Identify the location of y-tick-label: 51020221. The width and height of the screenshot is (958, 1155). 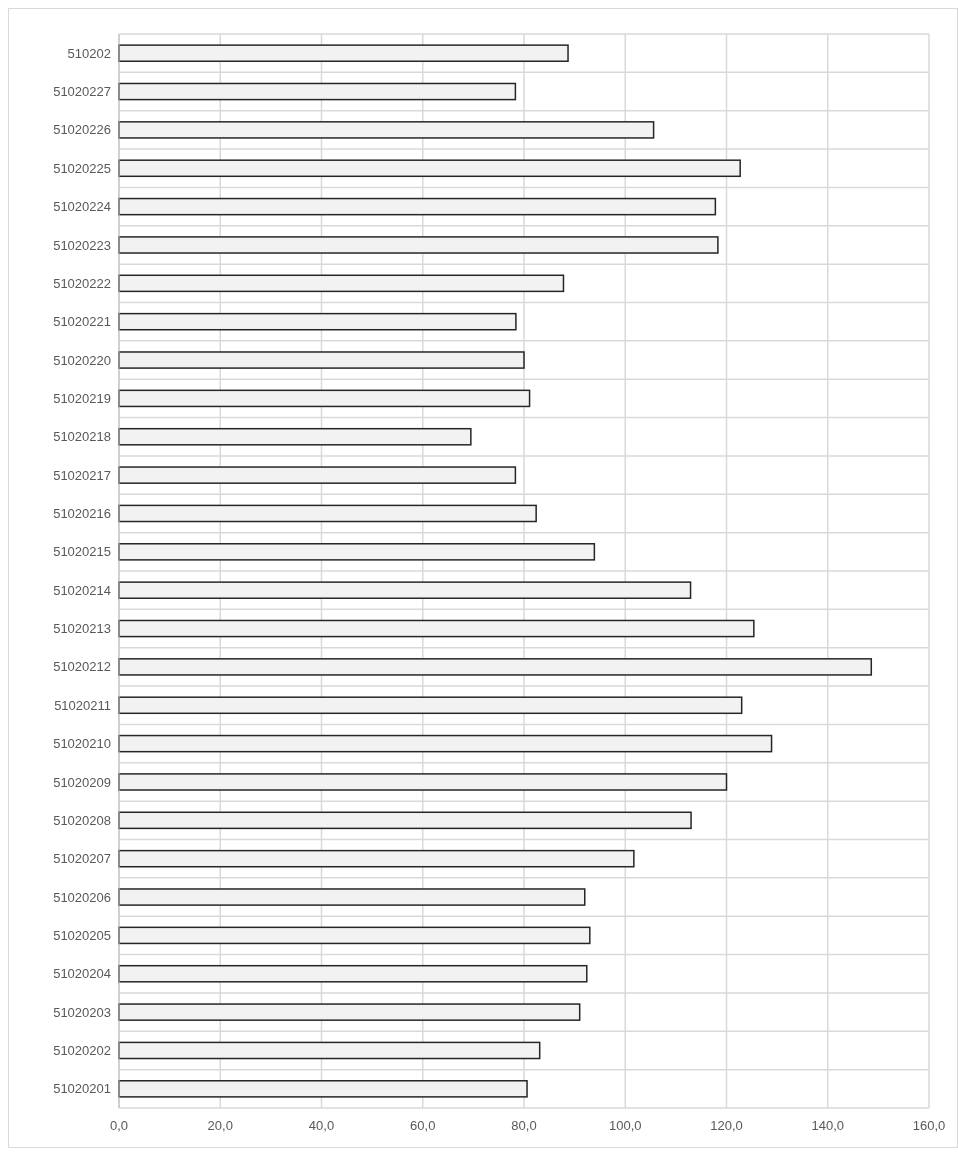
(82, 322).